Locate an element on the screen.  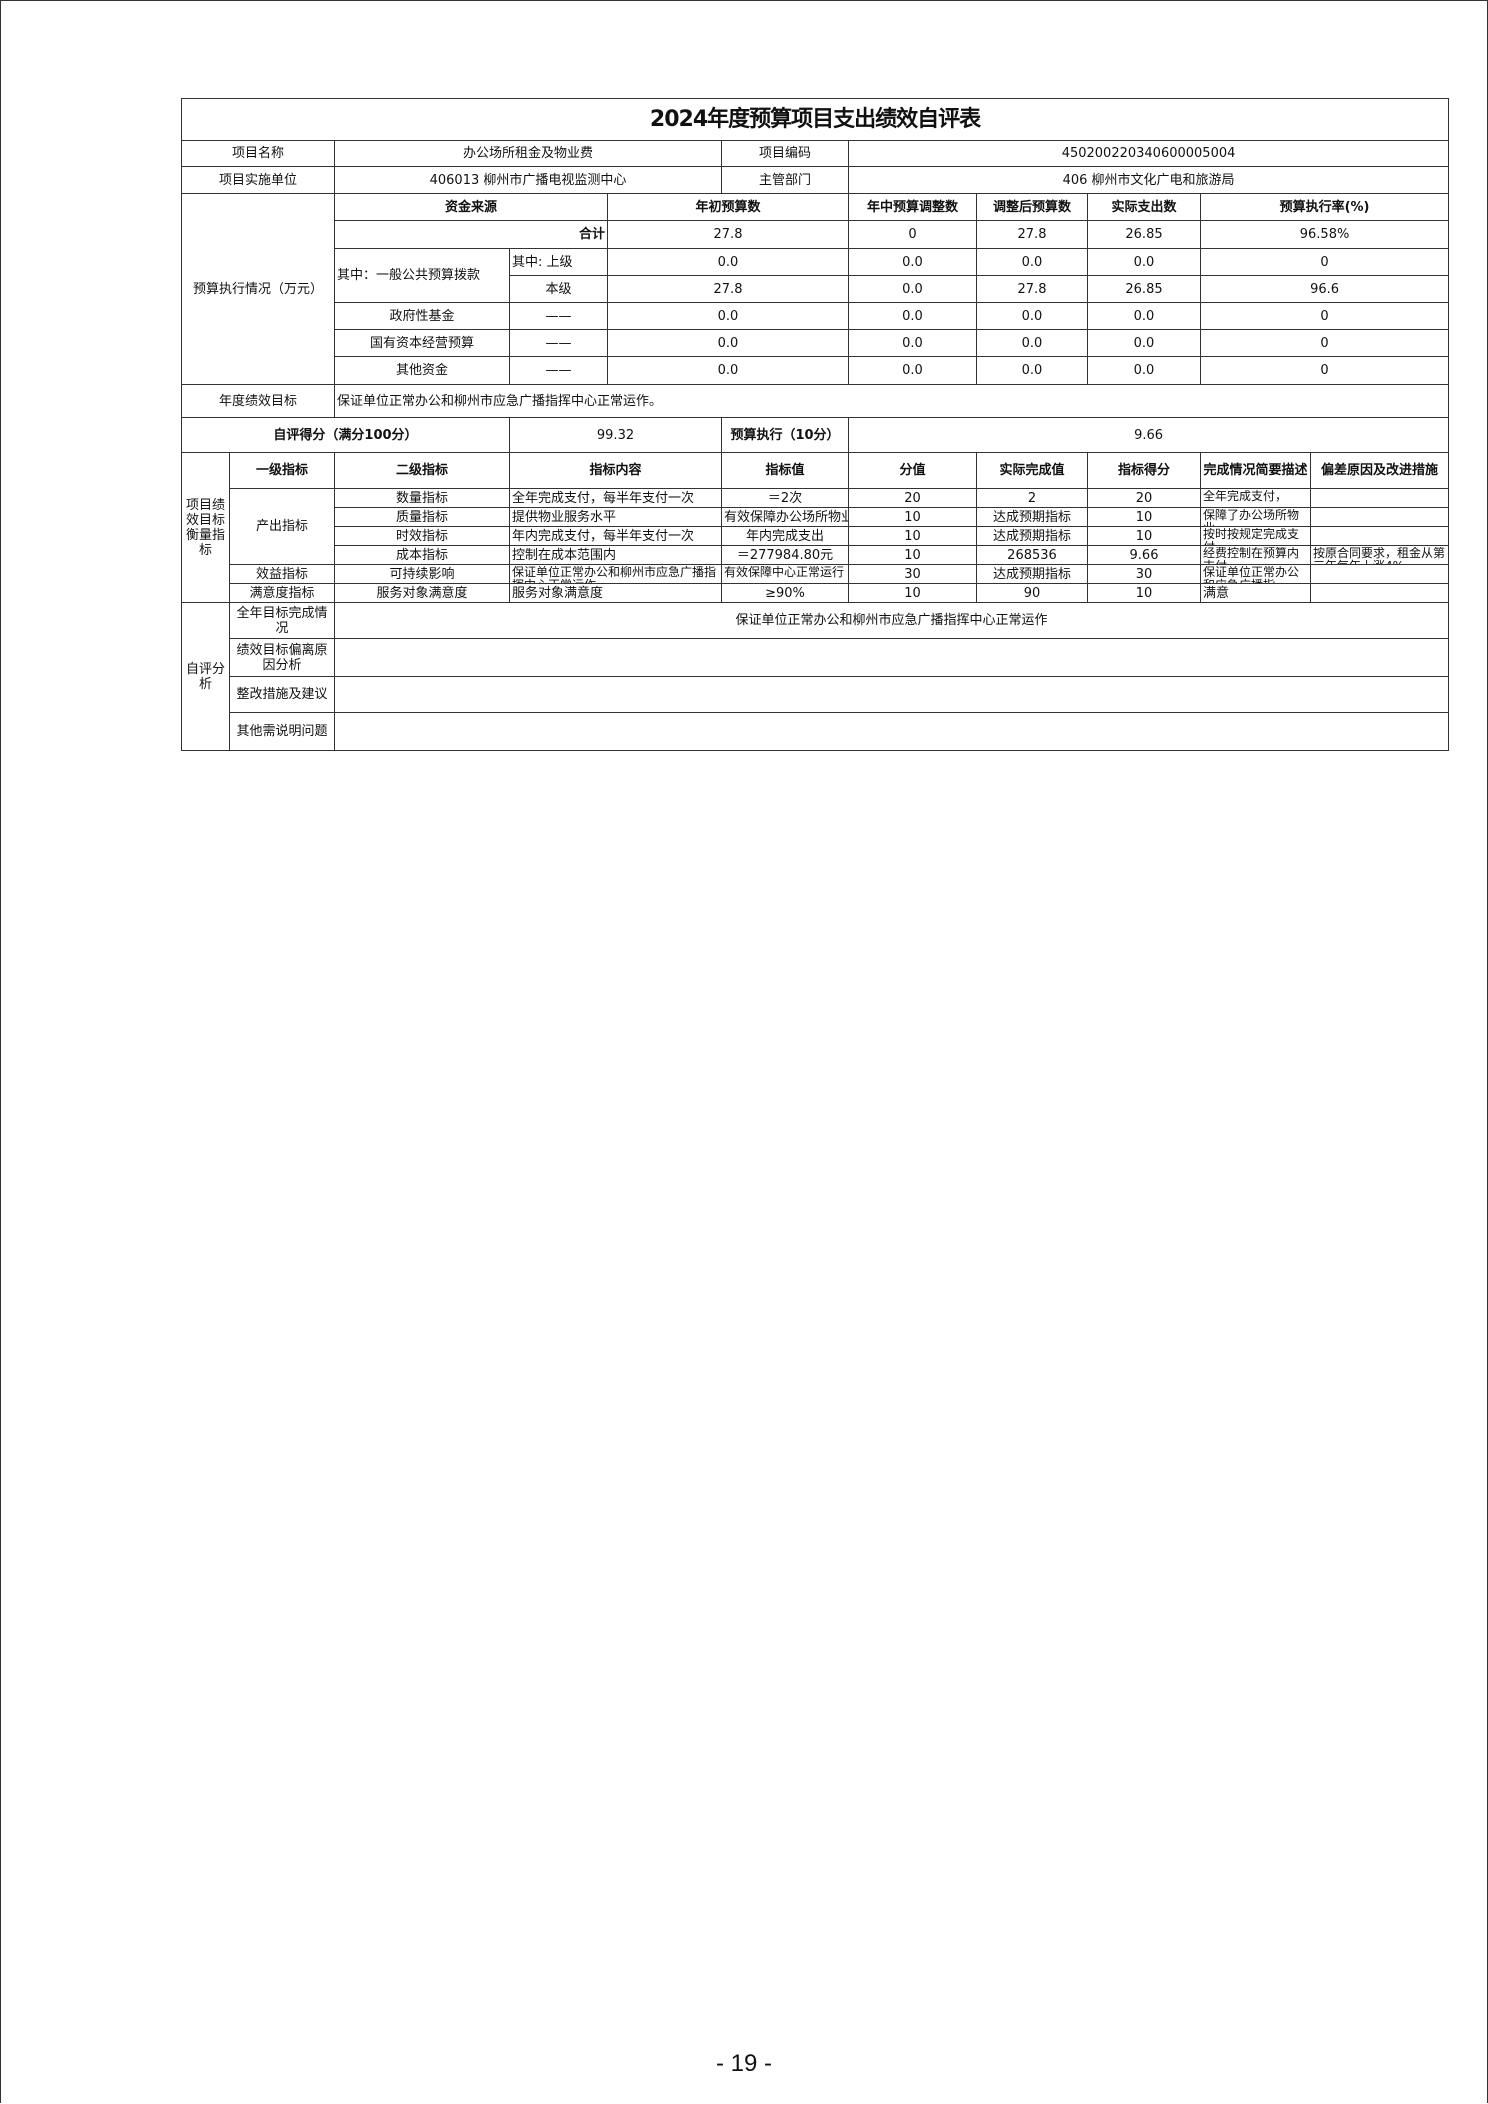
budget-cell: 26.85 is located at coordinates (1144, 234).